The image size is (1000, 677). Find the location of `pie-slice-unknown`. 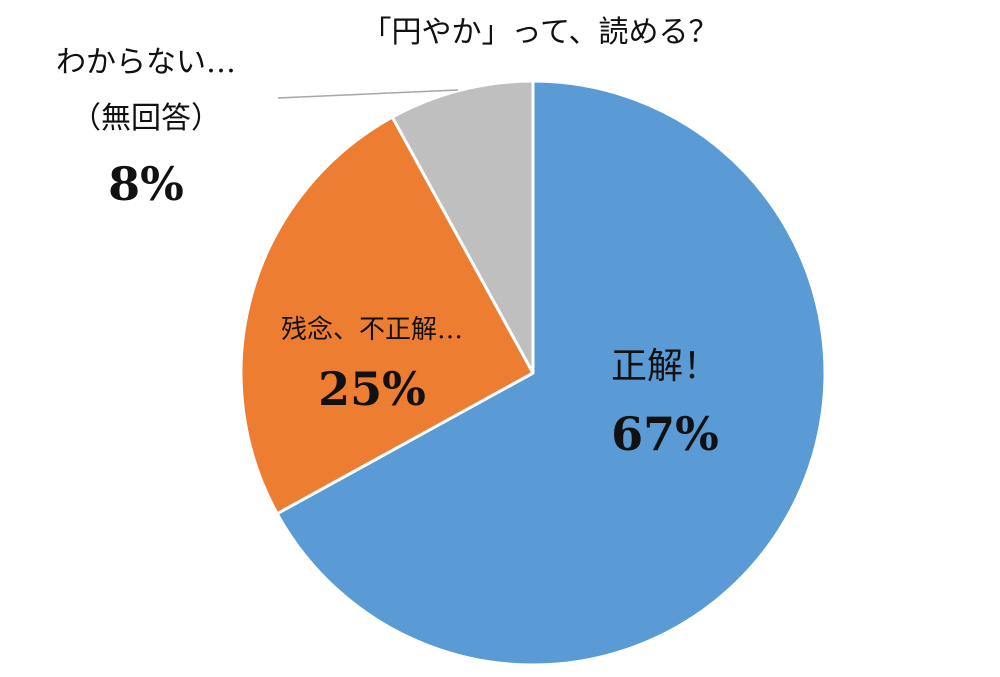

pie-slice-unknown is located at coordinates (462, 227).